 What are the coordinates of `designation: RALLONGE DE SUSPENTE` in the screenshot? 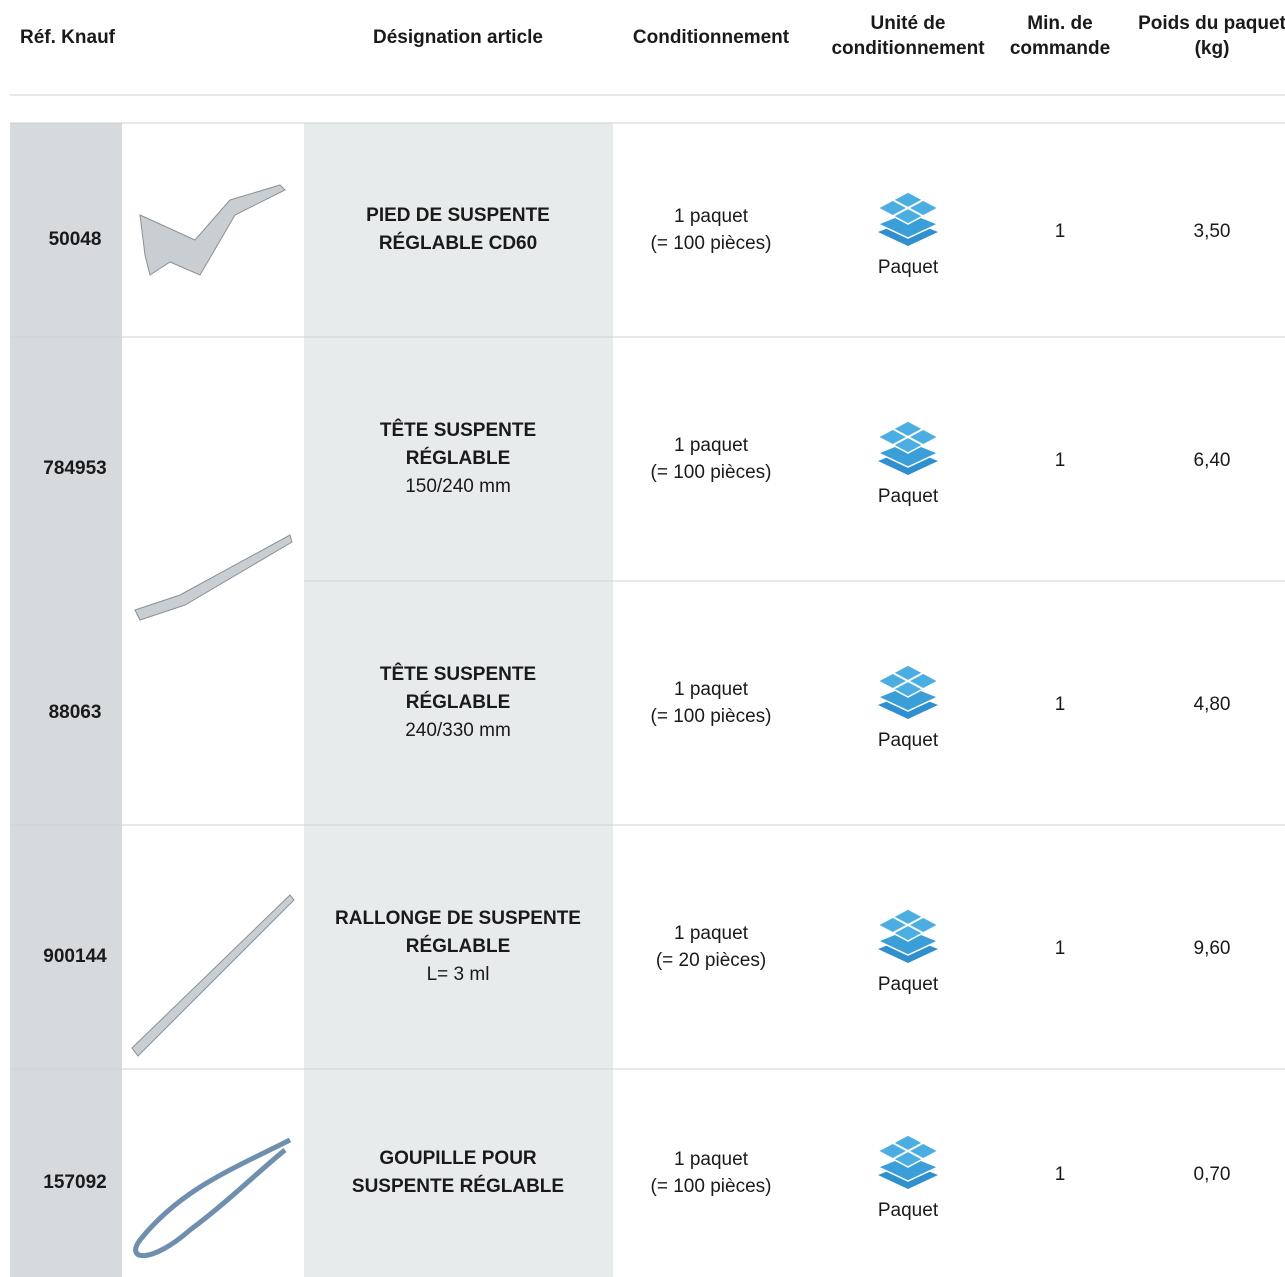 It's located at (458, 918).